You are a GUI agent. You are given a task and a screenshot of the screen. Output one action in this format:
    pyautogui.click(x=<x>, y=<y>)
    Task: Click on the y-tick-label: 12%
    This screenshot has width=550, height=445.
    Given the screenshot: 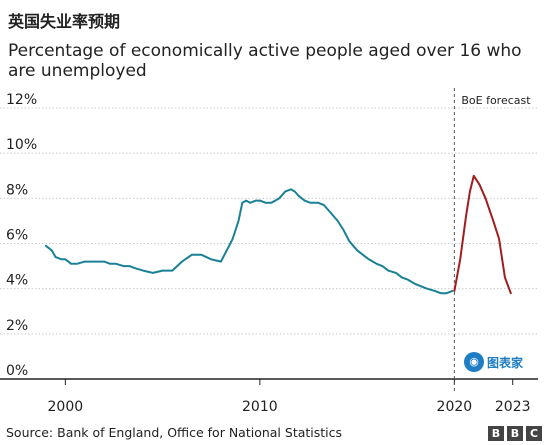 What is the action you would take?
    pyautogui.click(x=21, y=100)
    